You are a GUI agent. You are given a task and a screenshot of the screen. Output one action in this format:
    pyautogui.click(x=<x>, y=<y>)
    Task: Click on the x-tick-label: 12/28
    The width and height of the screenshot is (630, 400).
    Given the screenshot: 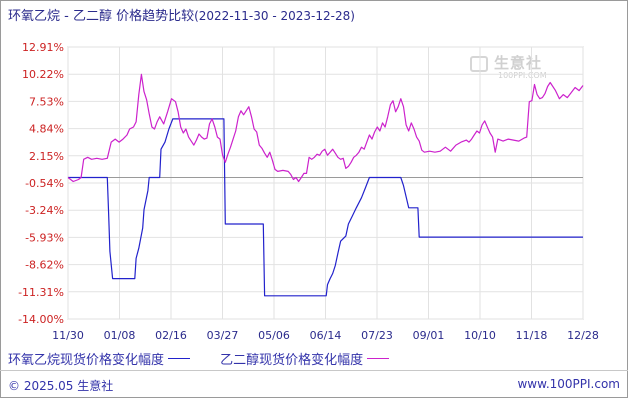 What is the action you would take?
    pyautogui.click(x=583, y=335)
    